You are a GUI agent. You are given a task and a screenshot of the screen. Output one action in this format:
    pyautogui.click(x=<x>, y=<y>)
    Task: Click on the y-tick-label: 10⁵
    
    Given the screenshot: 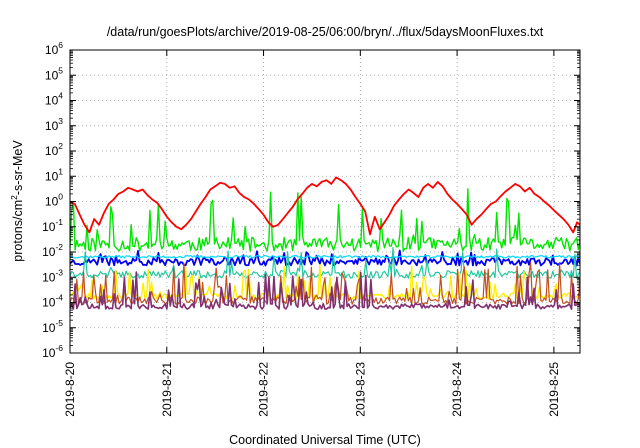 What is the action you would take?
    pyautogui.click(x=54, y=73)
    